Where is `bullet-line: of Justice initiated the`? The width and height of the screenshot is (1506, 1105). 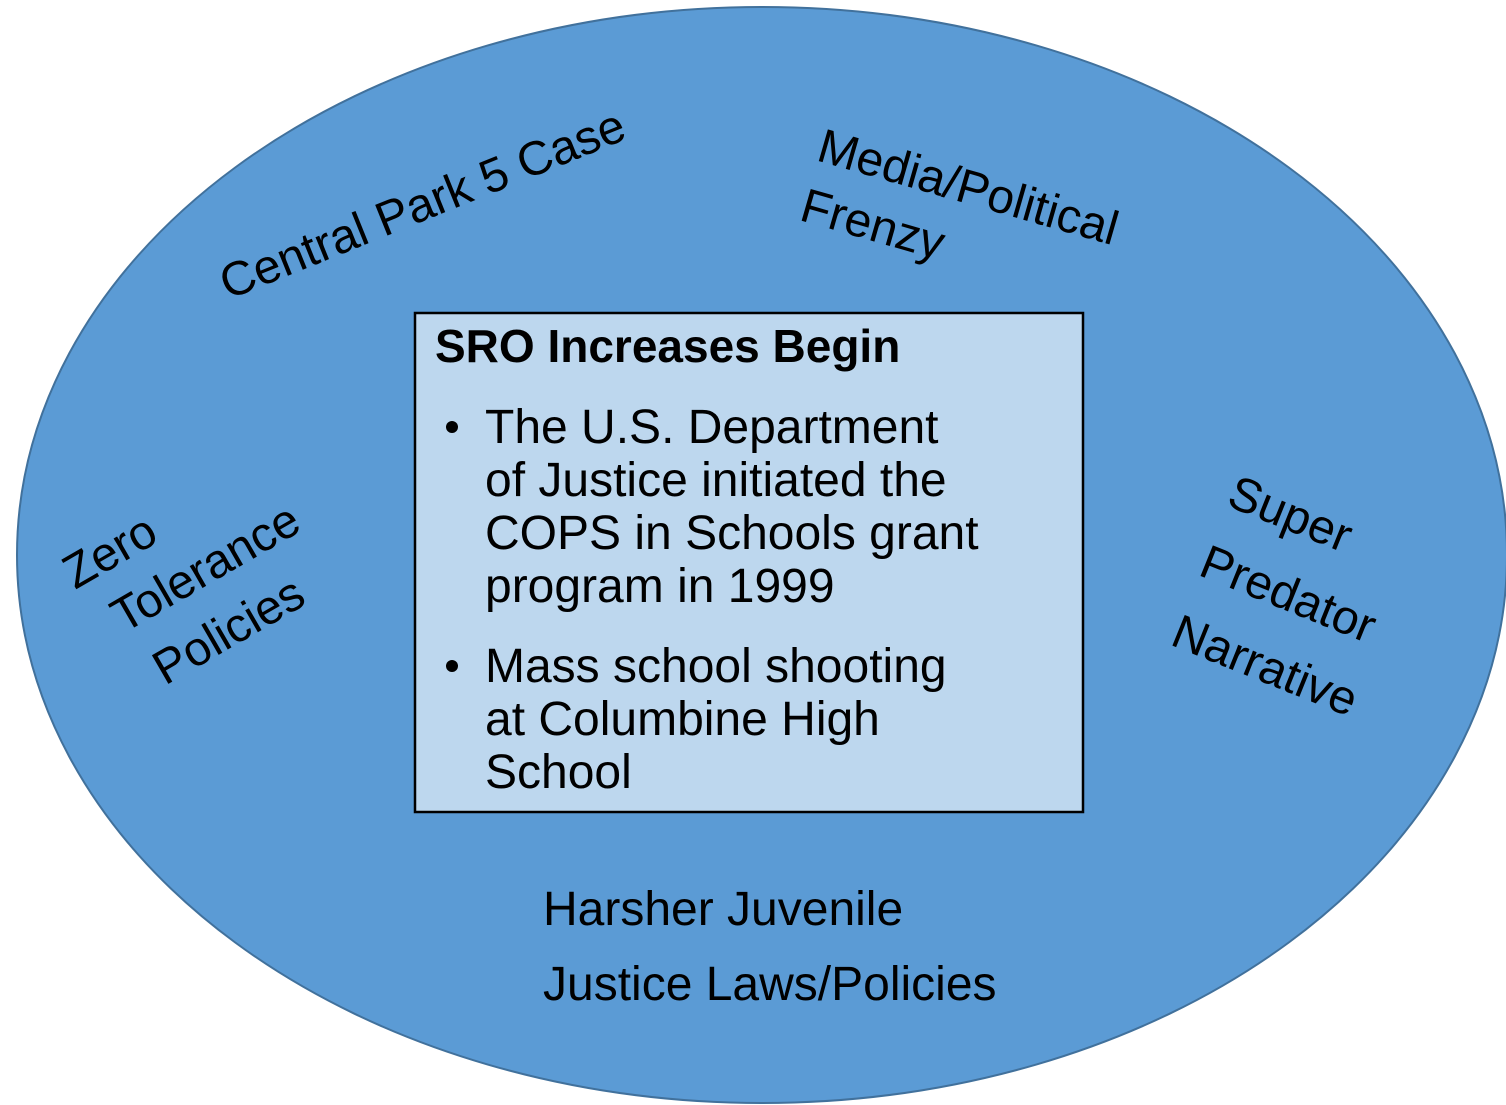 bullet-line: of Justice initiated the is located at coordinates (716, 480).